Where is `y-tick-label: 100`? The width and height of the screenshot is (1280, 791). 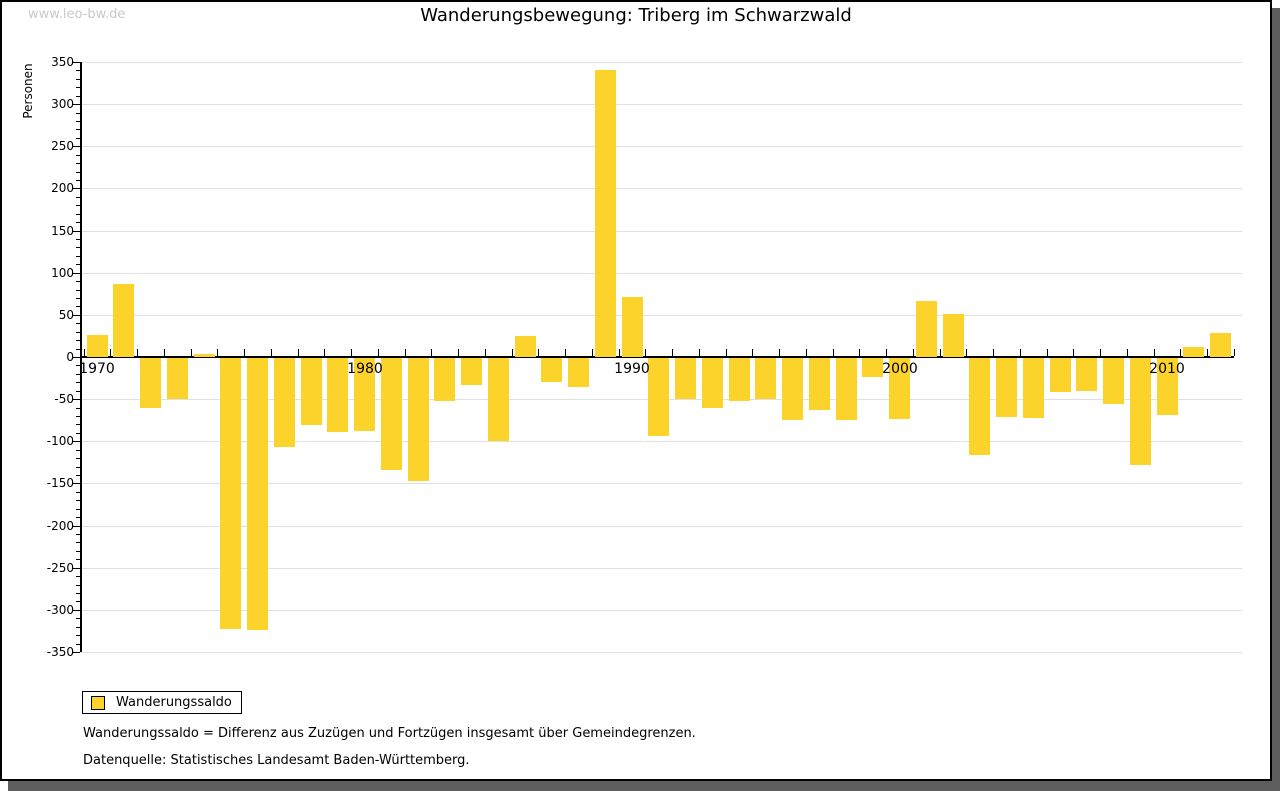
y-tick-label: 100 is located at coordinates (62, 272).